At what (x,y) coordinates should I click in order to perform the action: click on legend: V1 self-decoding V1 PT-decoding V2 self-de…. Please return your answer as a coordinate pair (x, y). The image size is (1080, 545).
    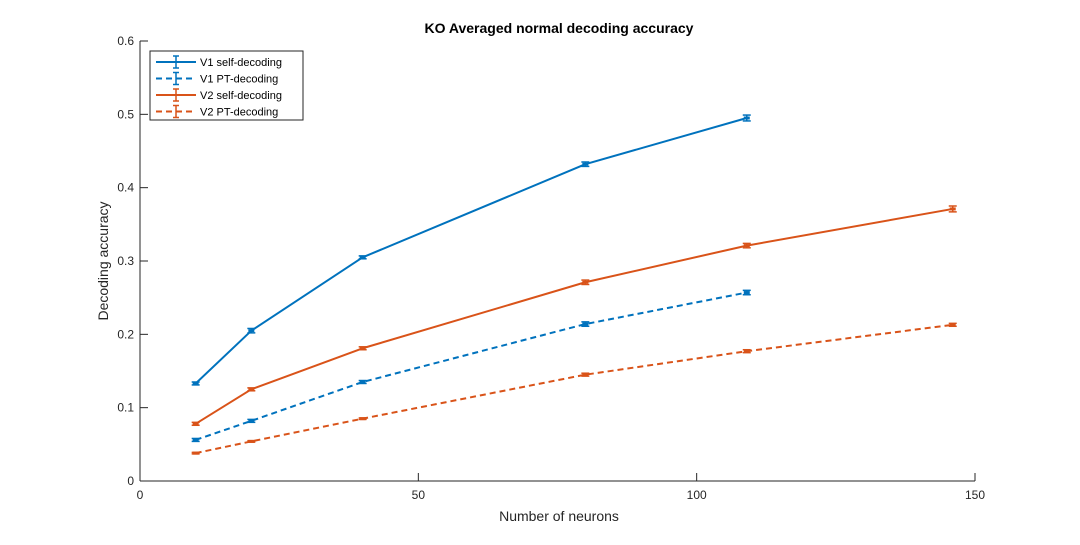
    Looking at the image, I should click on (226, 85).